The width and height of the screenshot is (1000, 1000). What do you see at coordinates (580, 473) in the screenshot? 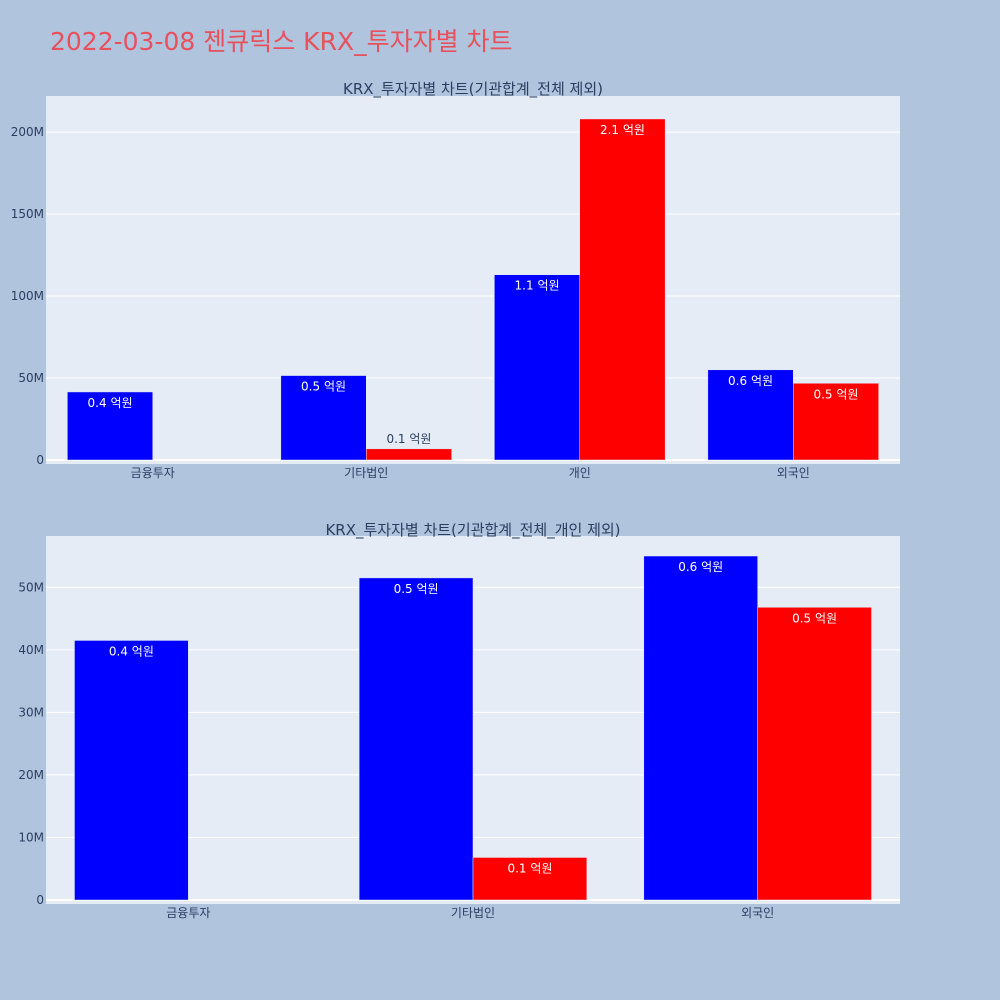
I see `x-tick-label: 개인` at bounding box center [580, 473].